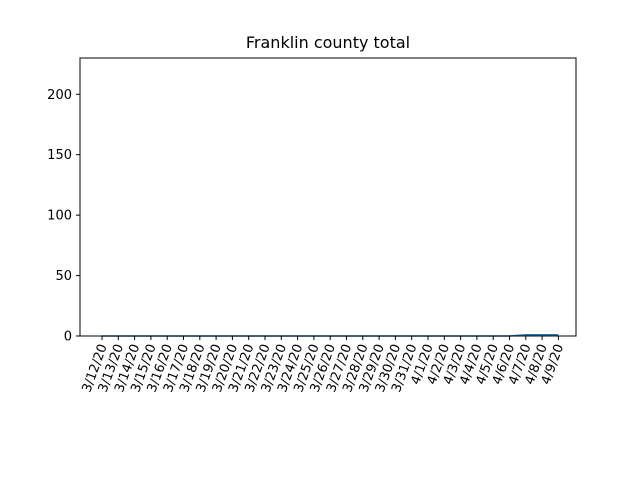  I want to click on y-tick-label: 0, so click(68, 337).